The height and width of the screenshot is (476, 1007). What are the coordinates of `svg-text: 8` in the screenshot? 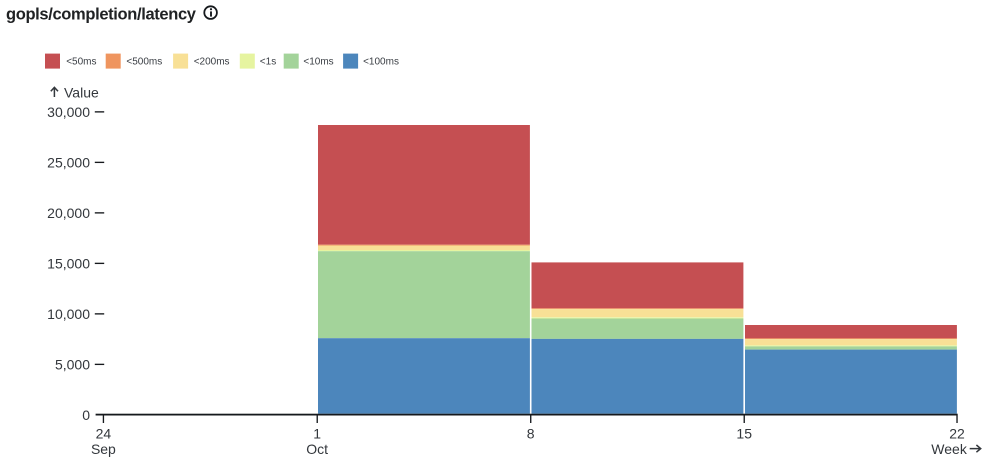 It's located at (531, 434).